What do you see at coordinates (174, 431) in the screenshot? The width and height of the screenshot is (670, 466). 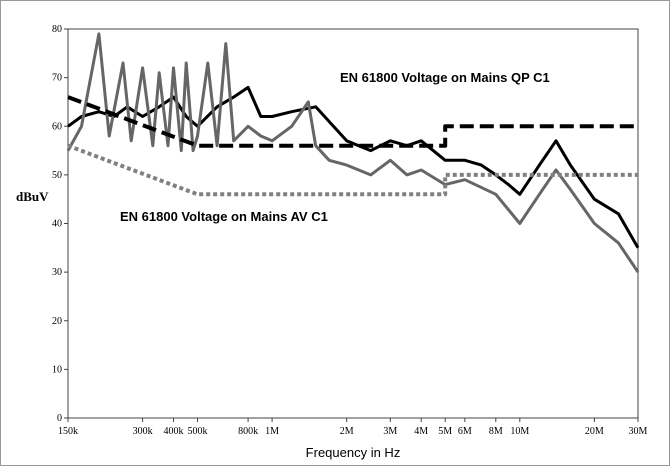 I see `x-tick-label: 400k` at bounding box center [174, 431].